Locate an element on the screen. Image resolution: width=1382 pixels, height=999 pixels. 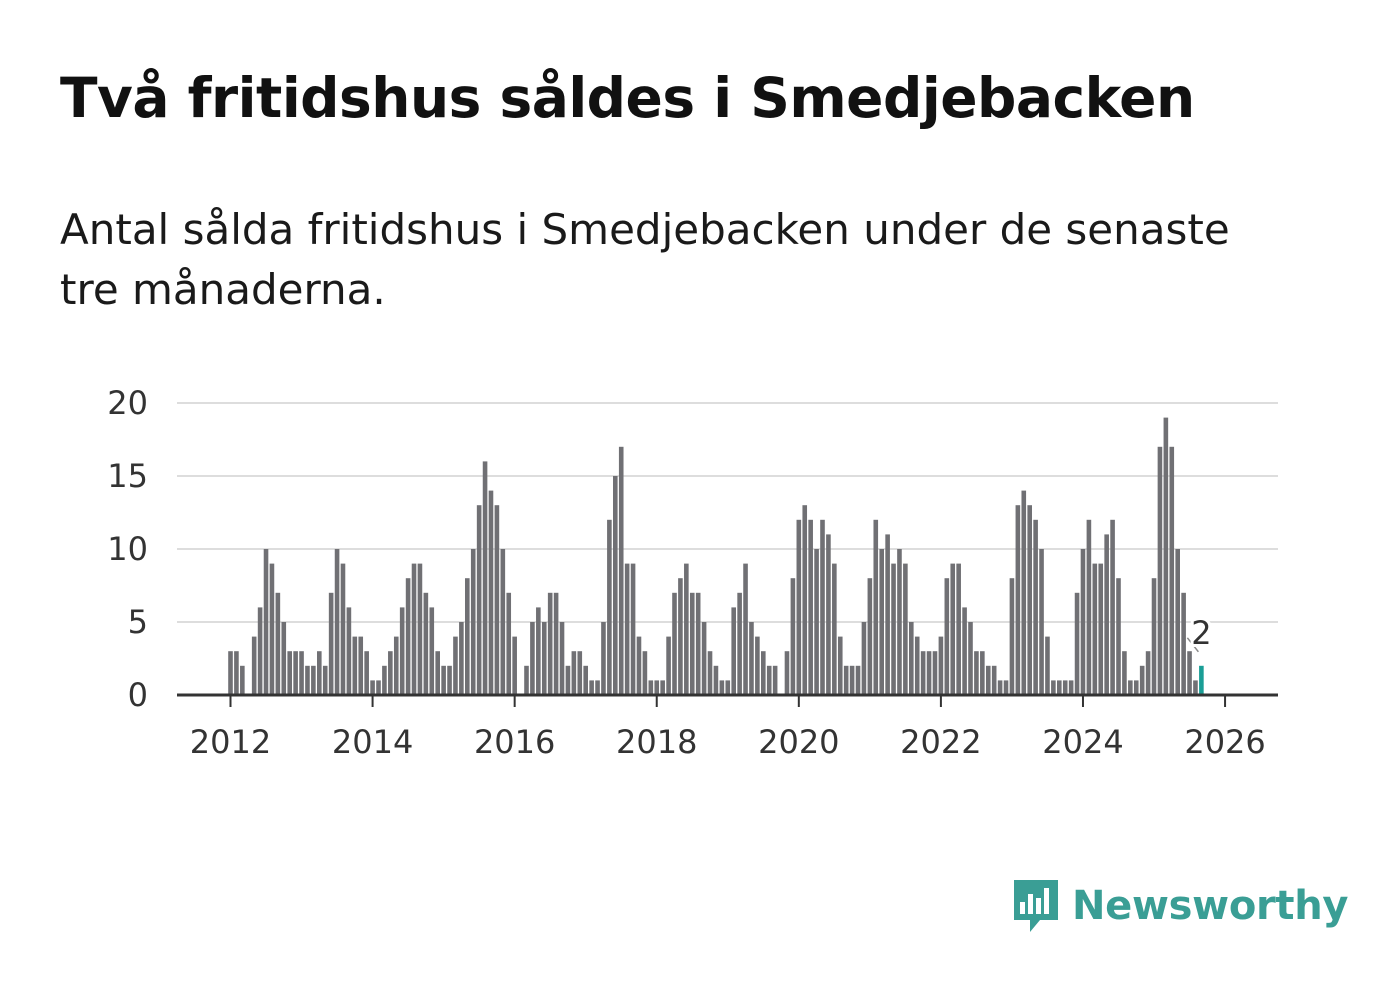
x-tick-label: 2016 is located at coordinates (514, 742).